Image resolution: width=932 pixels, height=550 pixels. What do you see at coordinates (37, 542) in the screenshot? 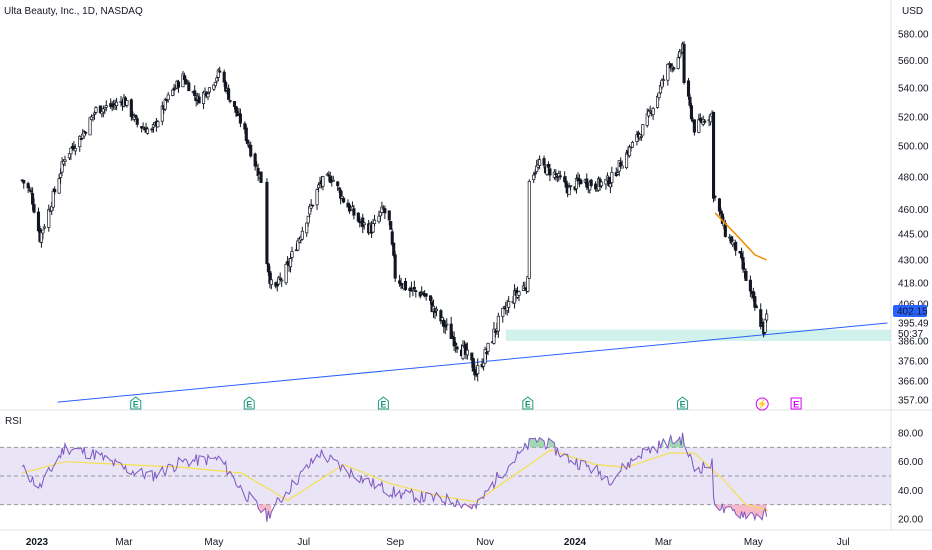
I see `time-tick-label: 2023` at bounding box center [37, 542].